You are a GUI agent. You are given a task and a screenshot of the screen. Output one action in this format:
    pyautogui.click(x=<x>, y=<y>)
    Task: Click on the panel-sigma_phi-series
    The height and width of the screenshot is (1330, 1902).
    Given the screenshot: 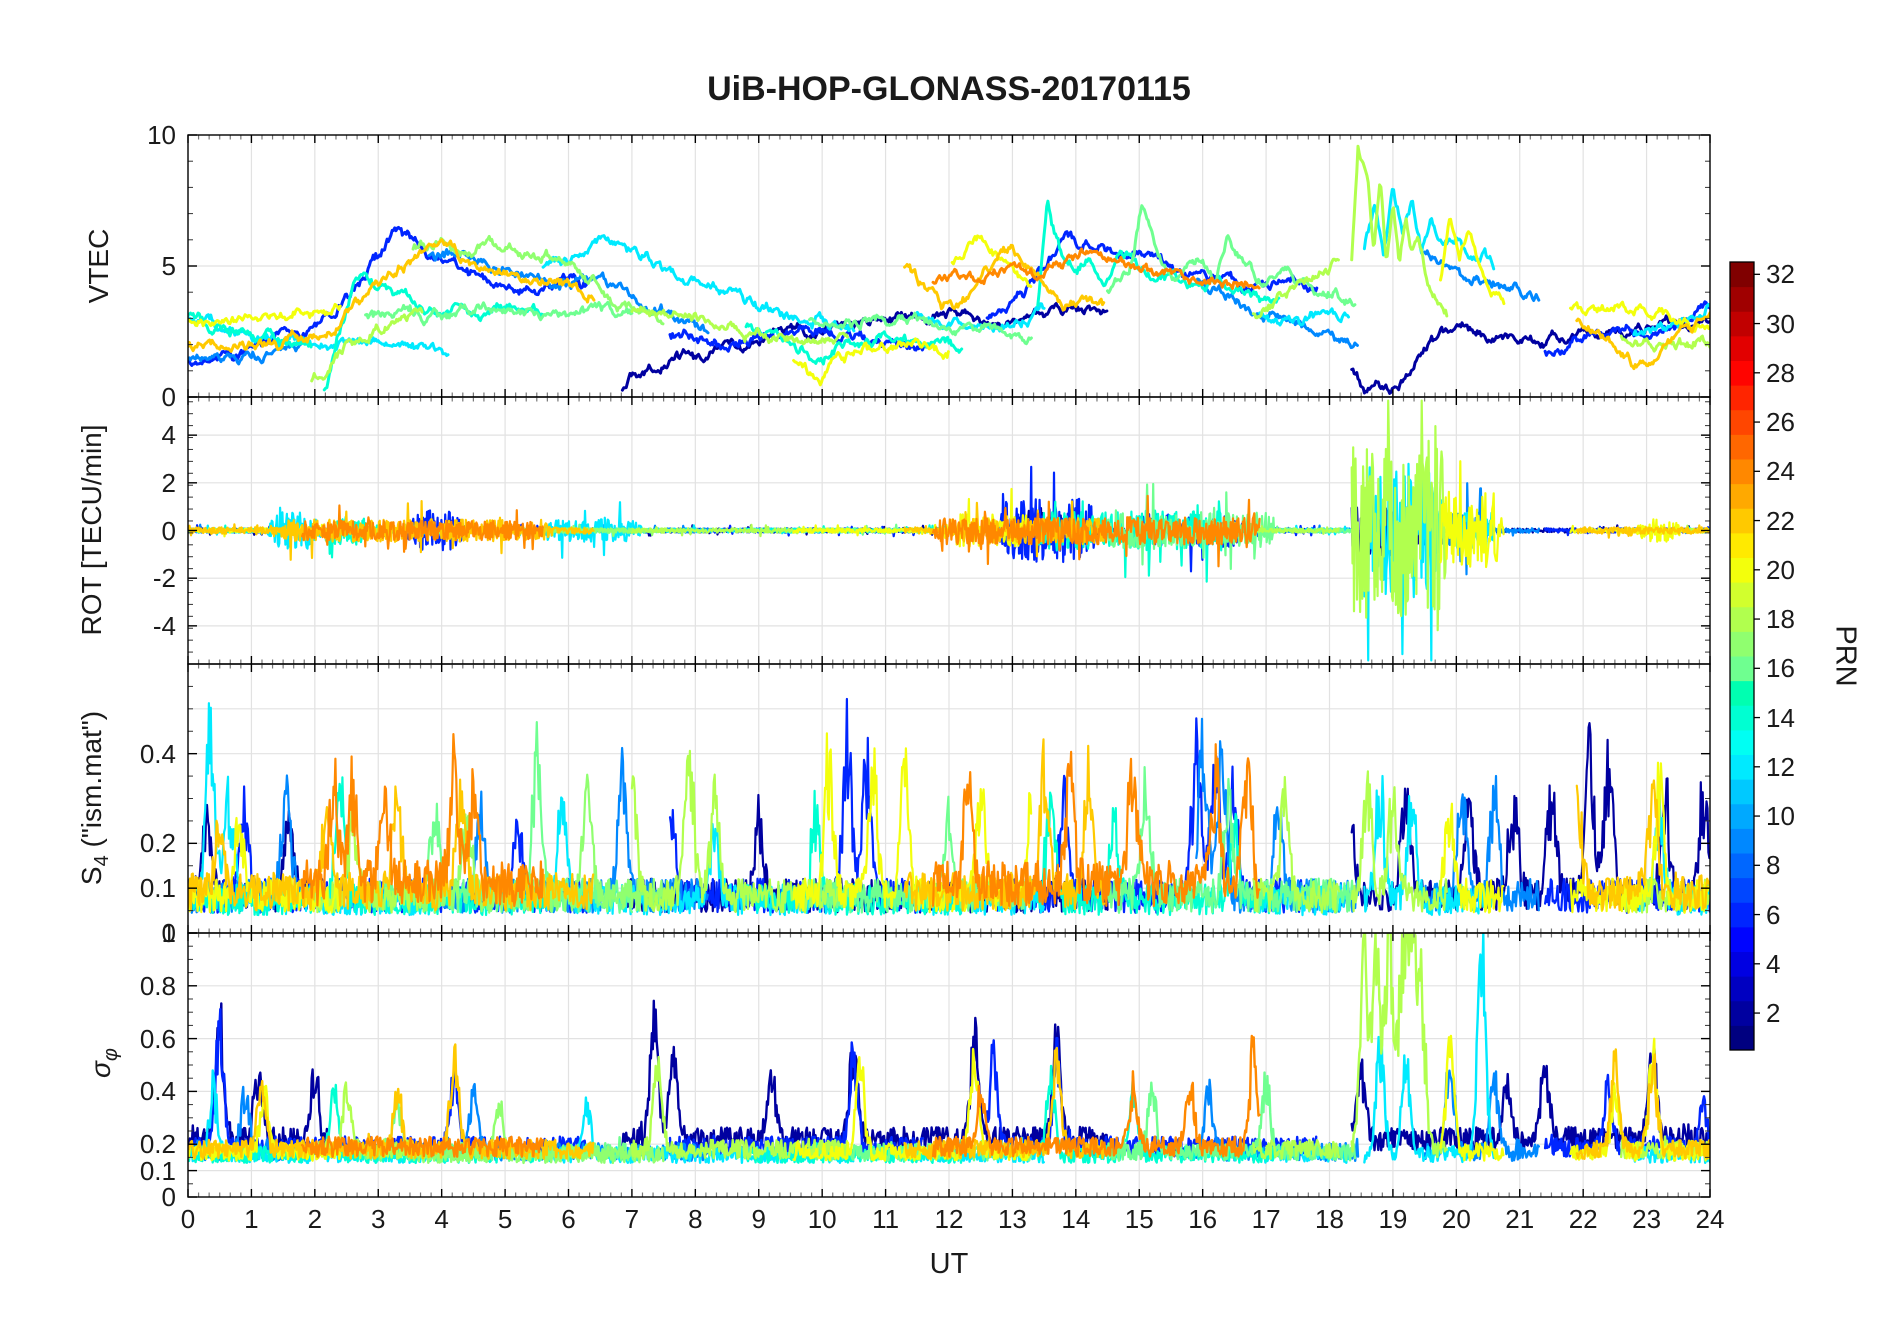 What is the action you would take?
    pyautogui.click(x=949, y=1049)
    